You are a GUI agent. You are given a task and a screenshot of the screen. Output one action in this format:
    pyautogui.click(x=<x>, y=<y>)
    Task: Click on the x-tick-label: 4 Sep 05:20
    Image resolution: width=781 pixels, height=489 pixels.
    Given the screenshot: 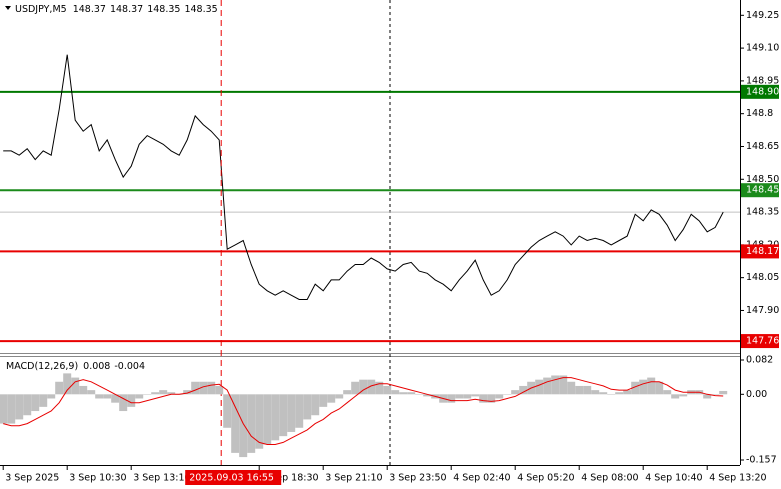 What is the action you would take?
    pyautogui.click(x=545, y=478)
    